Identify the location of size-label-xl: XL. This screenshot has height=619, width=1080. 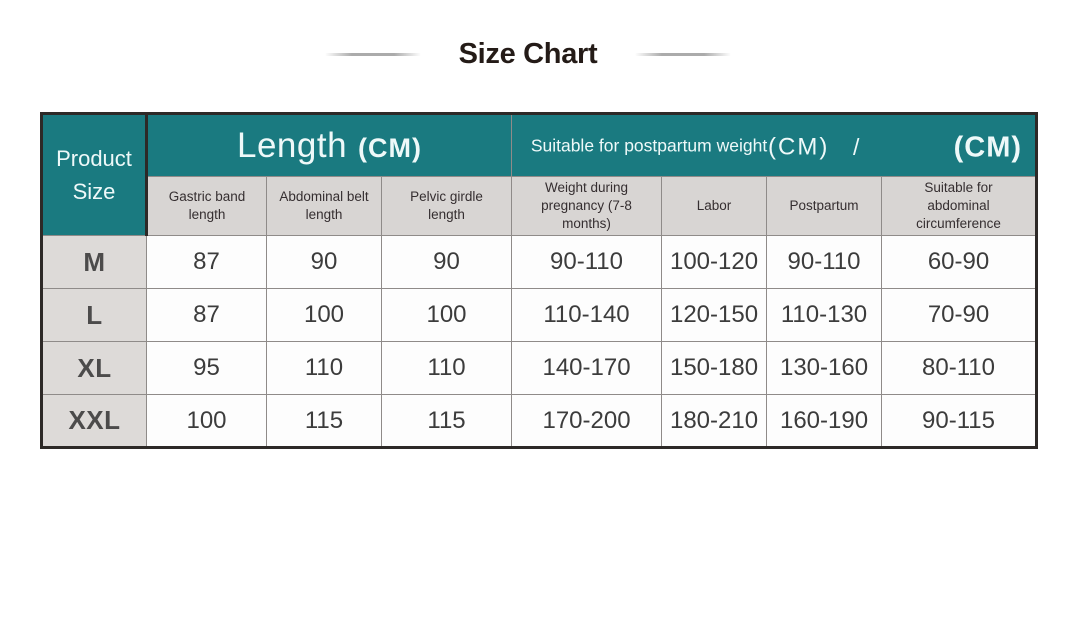
(94, 368).